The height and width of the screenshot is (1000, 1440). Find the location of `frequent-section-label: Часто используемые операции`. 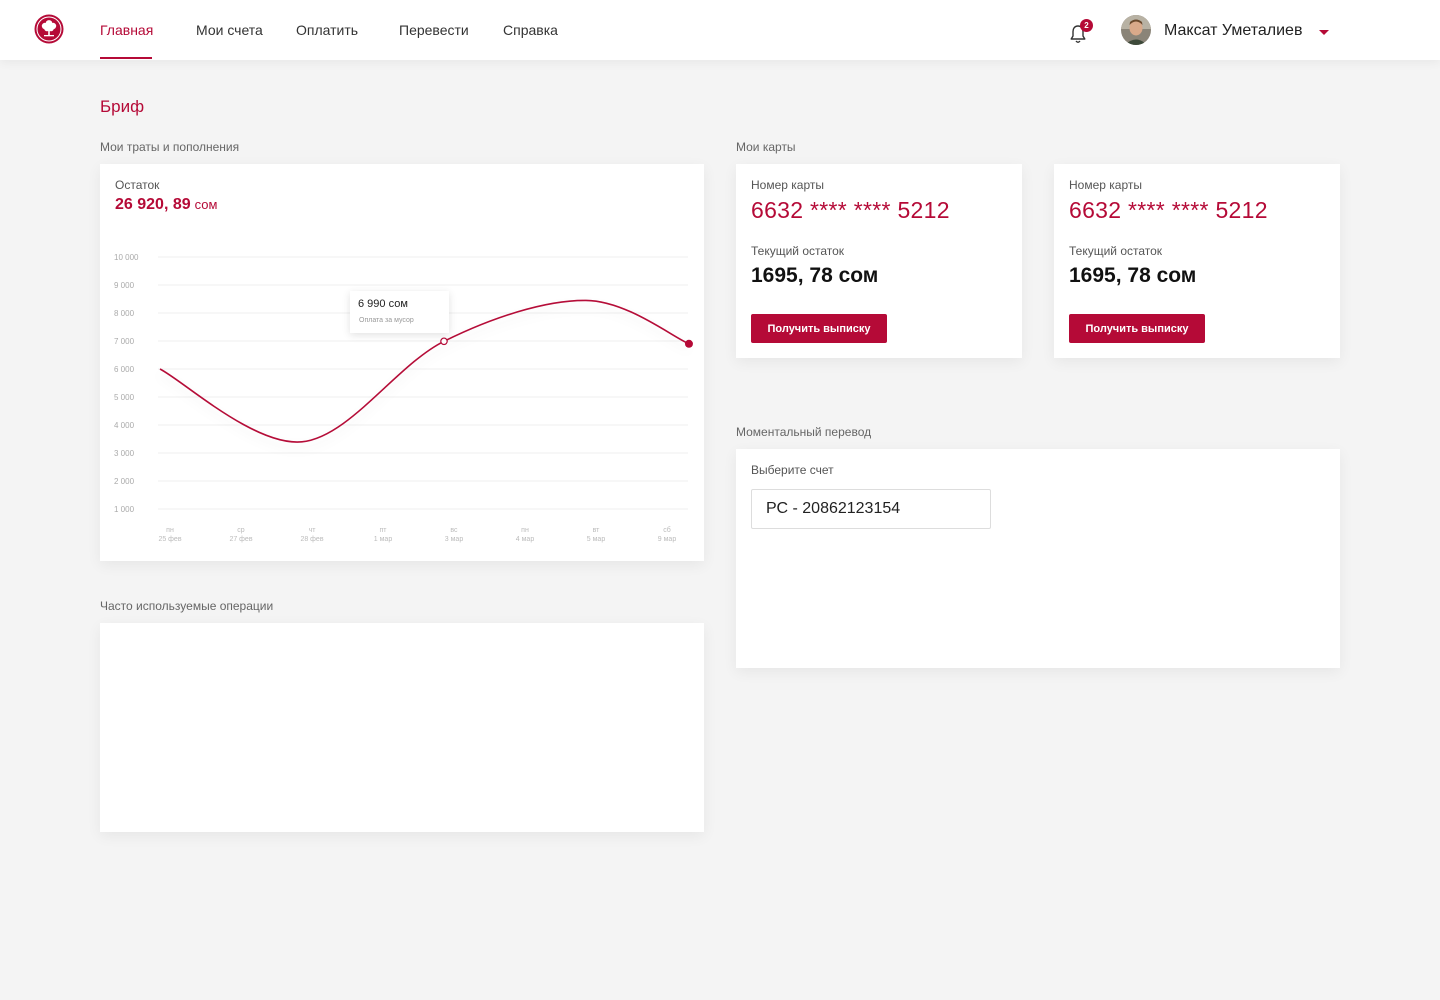

frequent-section-label: Часто используемые операции is located at coordinates (187, 606).